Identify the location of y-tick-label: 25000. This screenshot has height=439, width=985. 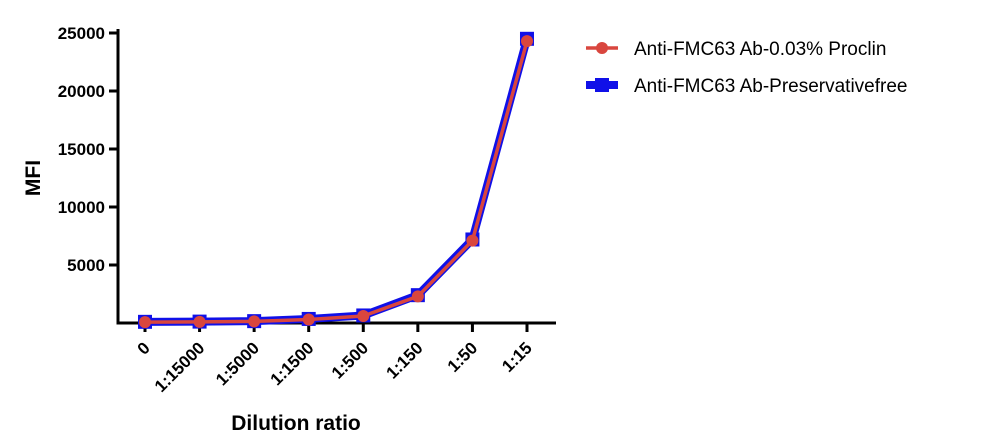
(81, 33).